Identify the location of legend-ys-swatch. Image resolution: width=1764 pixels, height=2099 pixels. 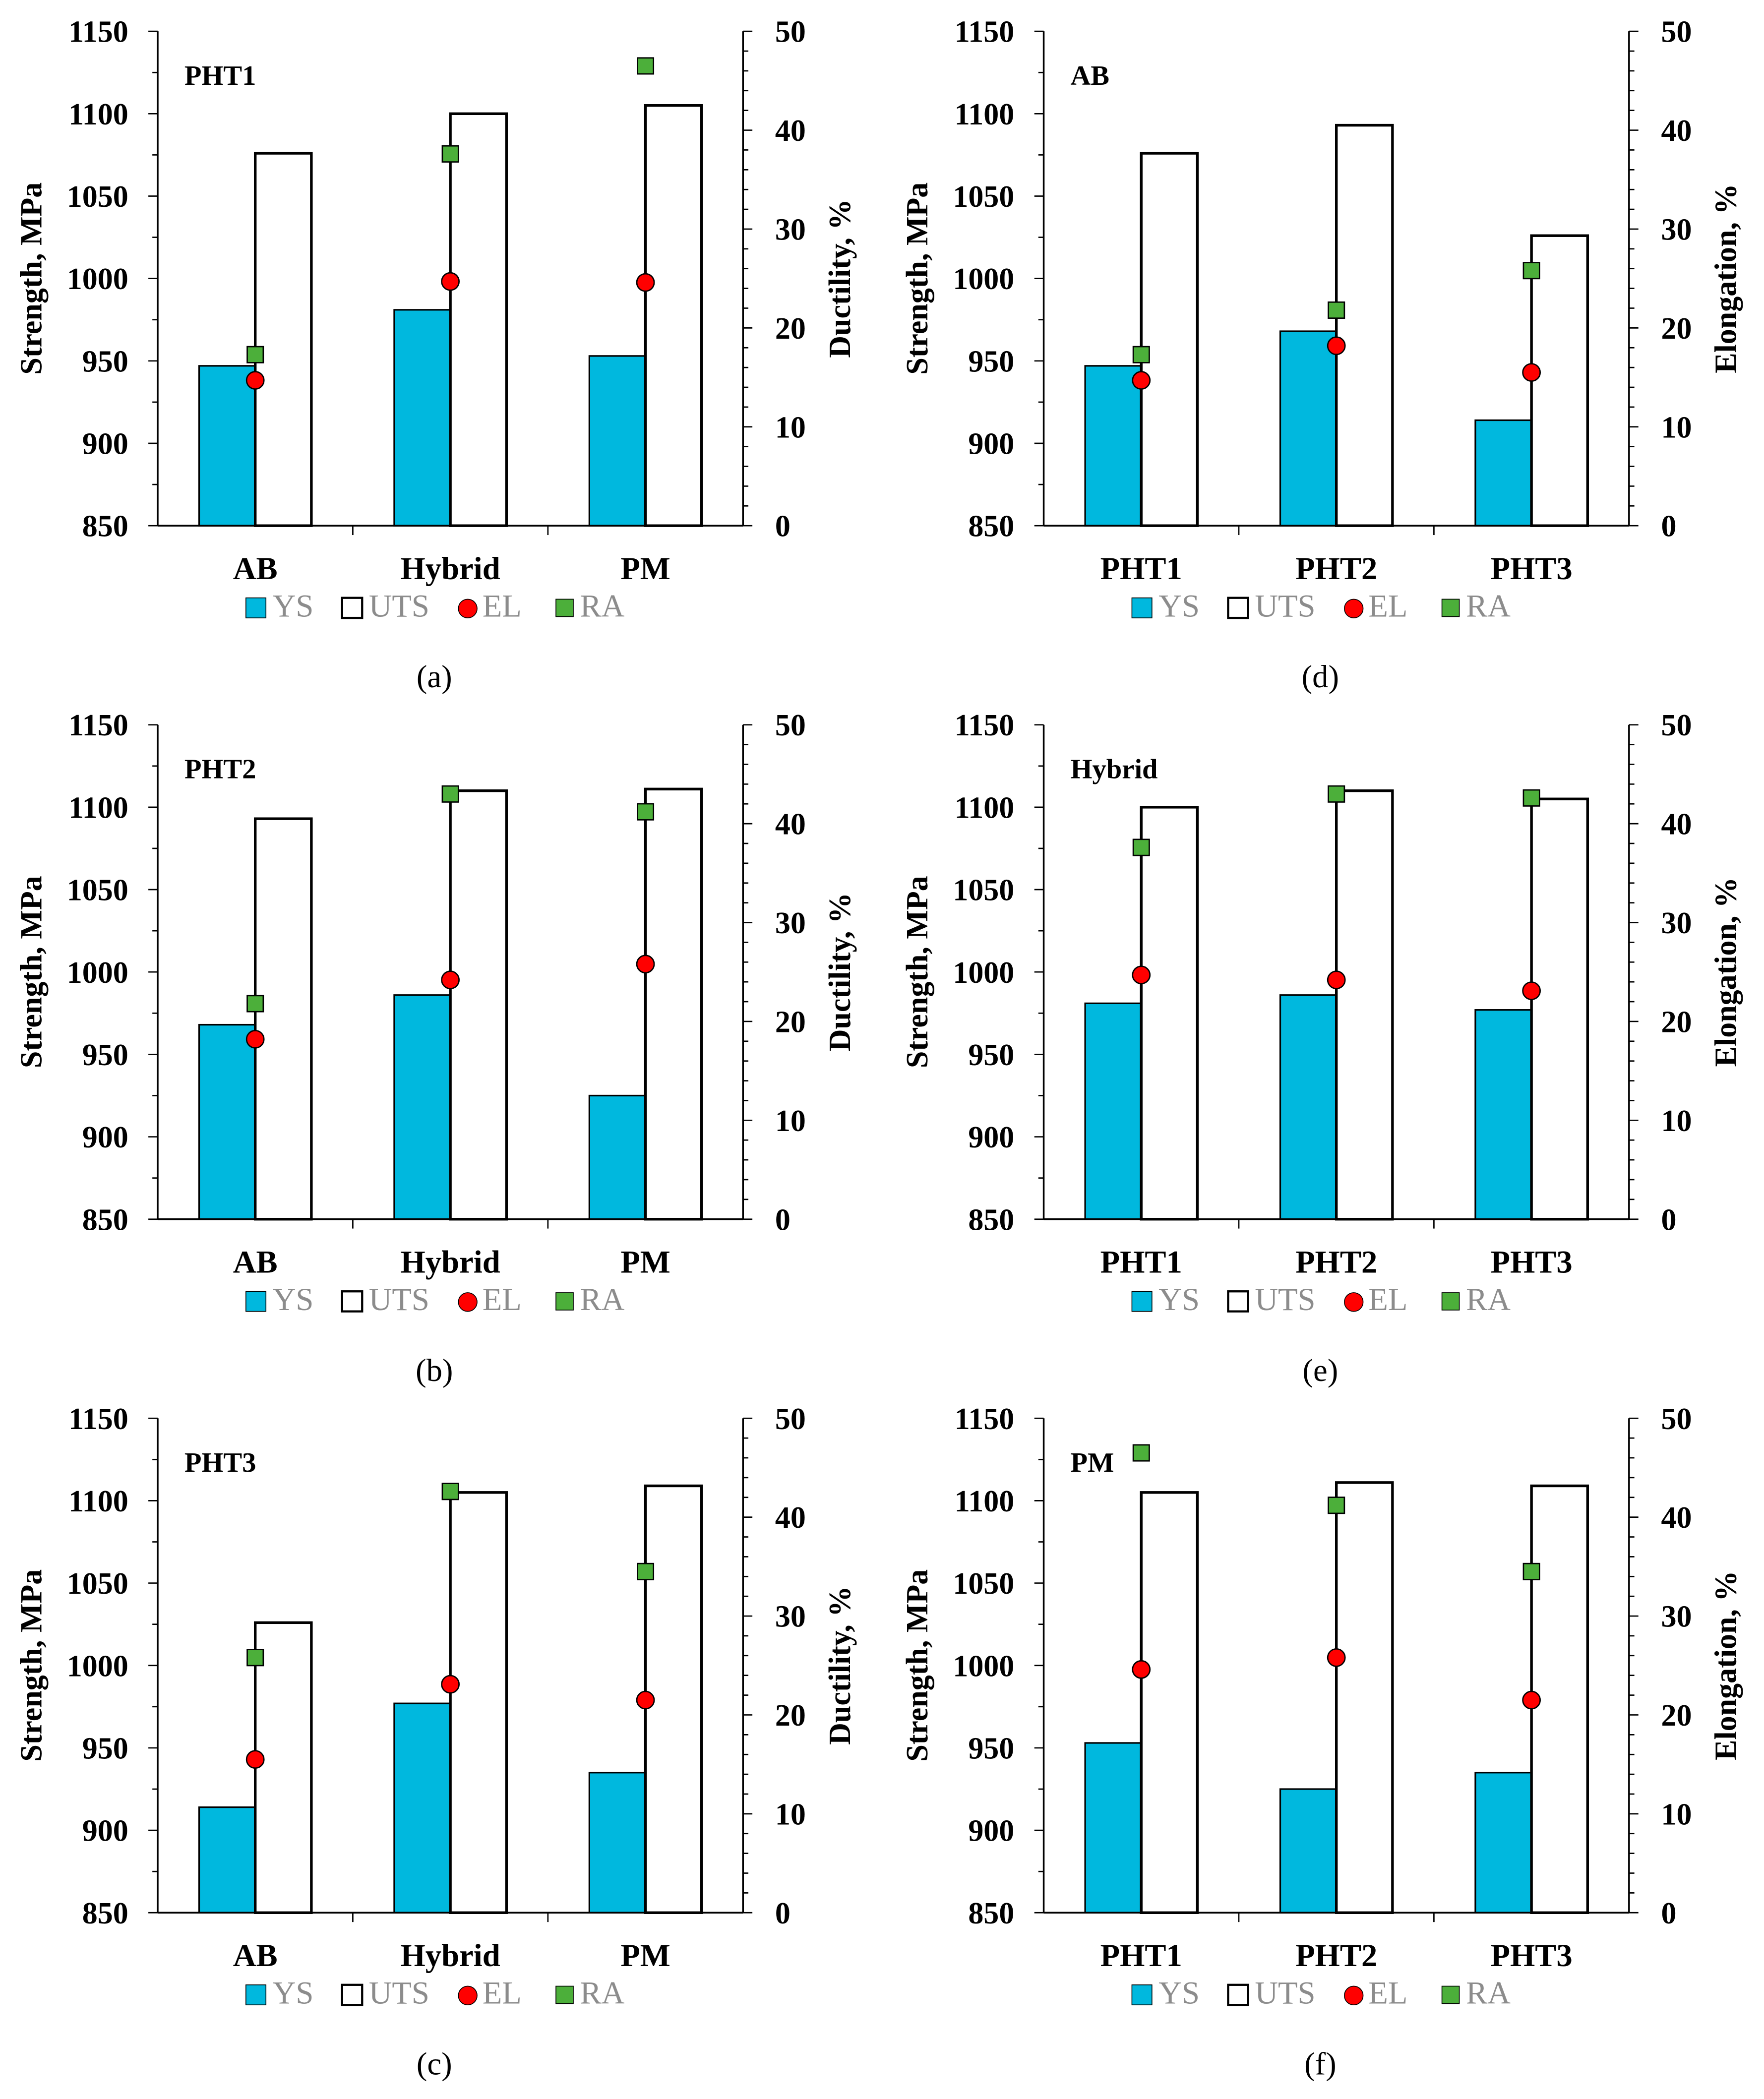
(256, 1302).